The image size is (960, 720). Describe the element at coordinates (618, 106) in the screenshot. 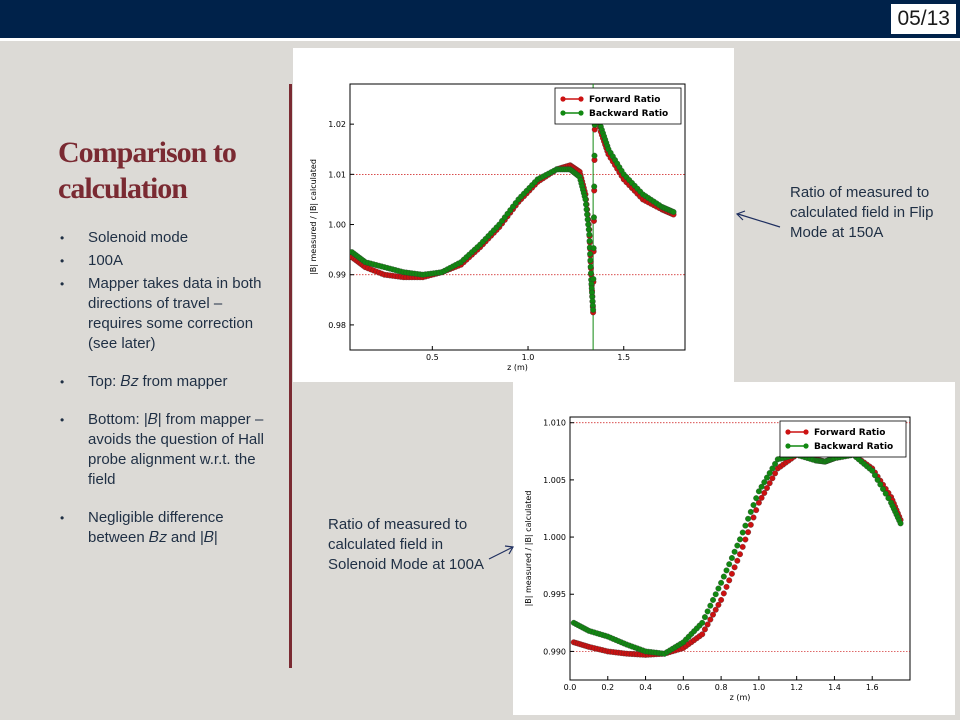

I see `legend-box` at that location.